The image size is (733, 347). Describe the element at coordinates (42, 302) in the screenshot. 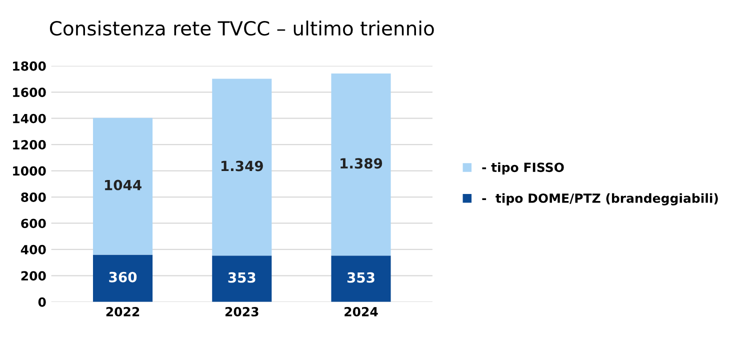

I see `y-tick-label: 0` at that location.